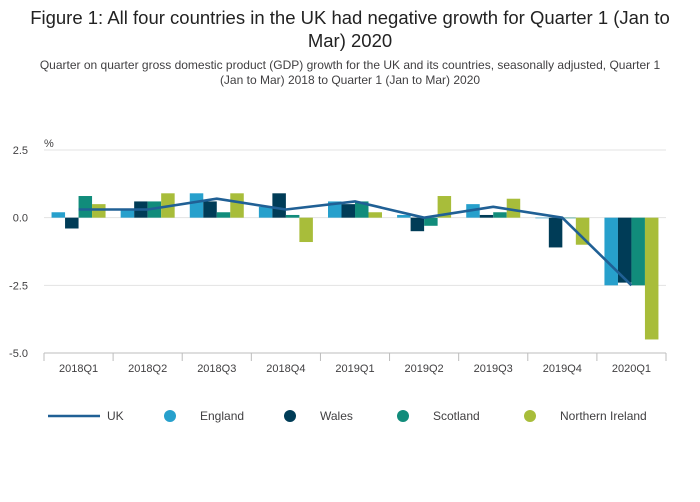 This screenshot has height=502, width=700. Describe the element at coordinates (147, 369) in the screenshot. I see `x-tick-label: 2018Q2` at that location.